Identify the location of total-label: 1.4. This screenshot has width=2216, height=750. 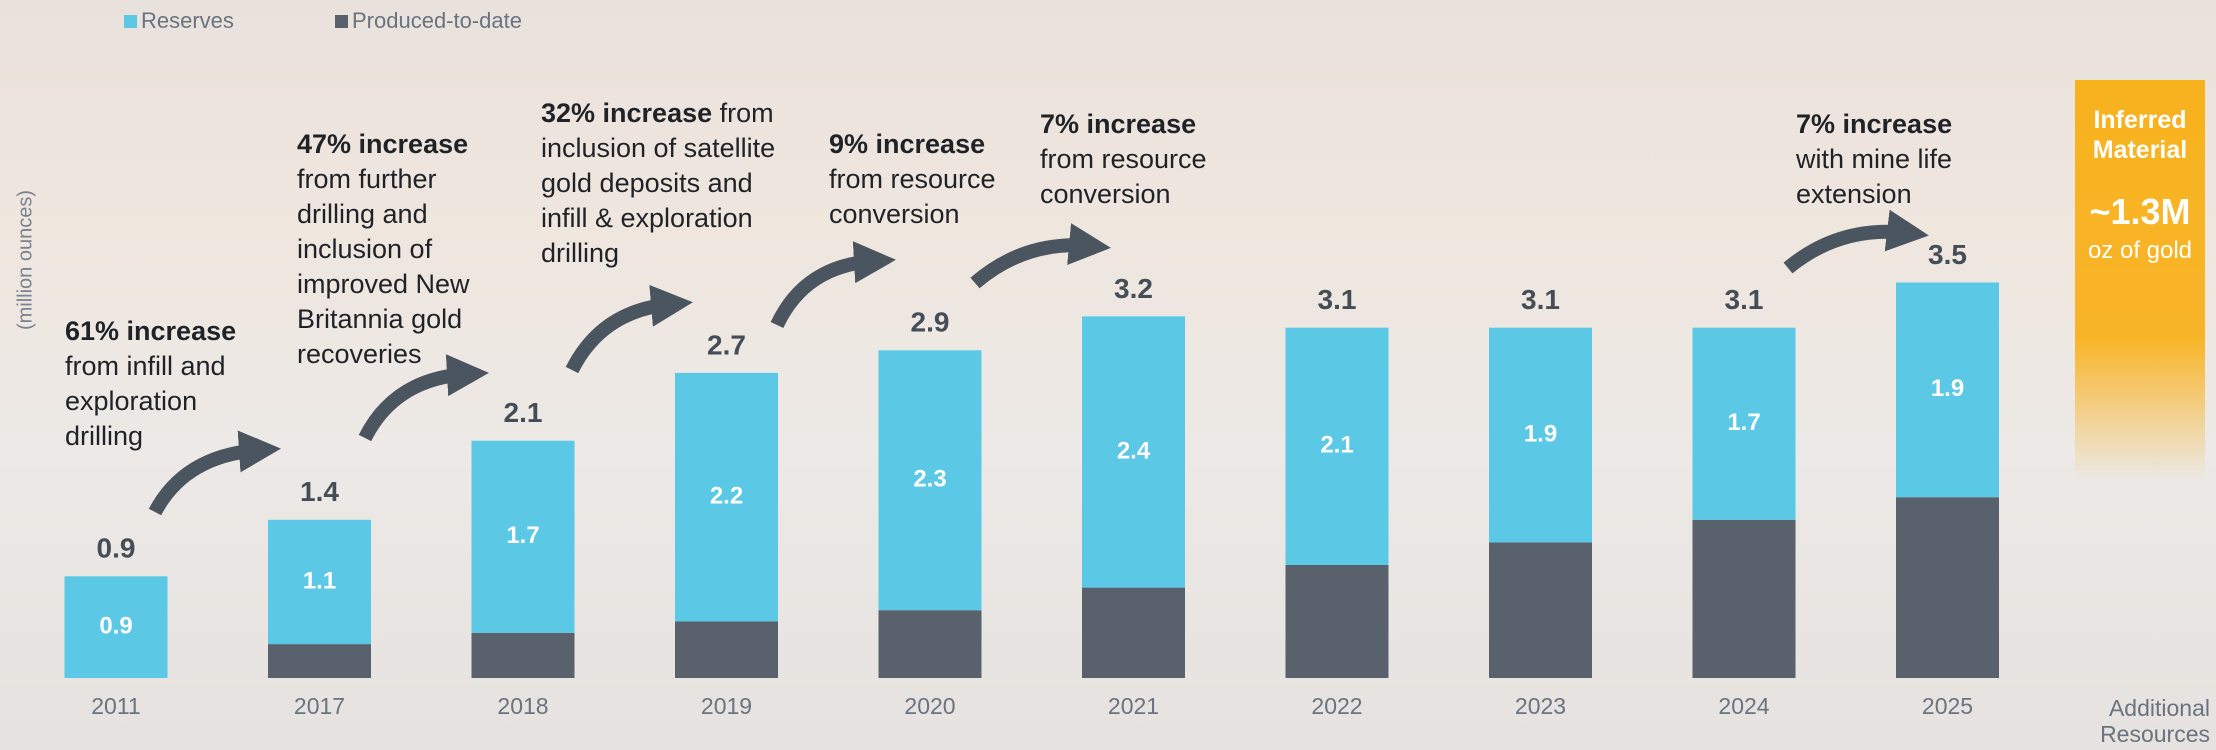
(319, 491).